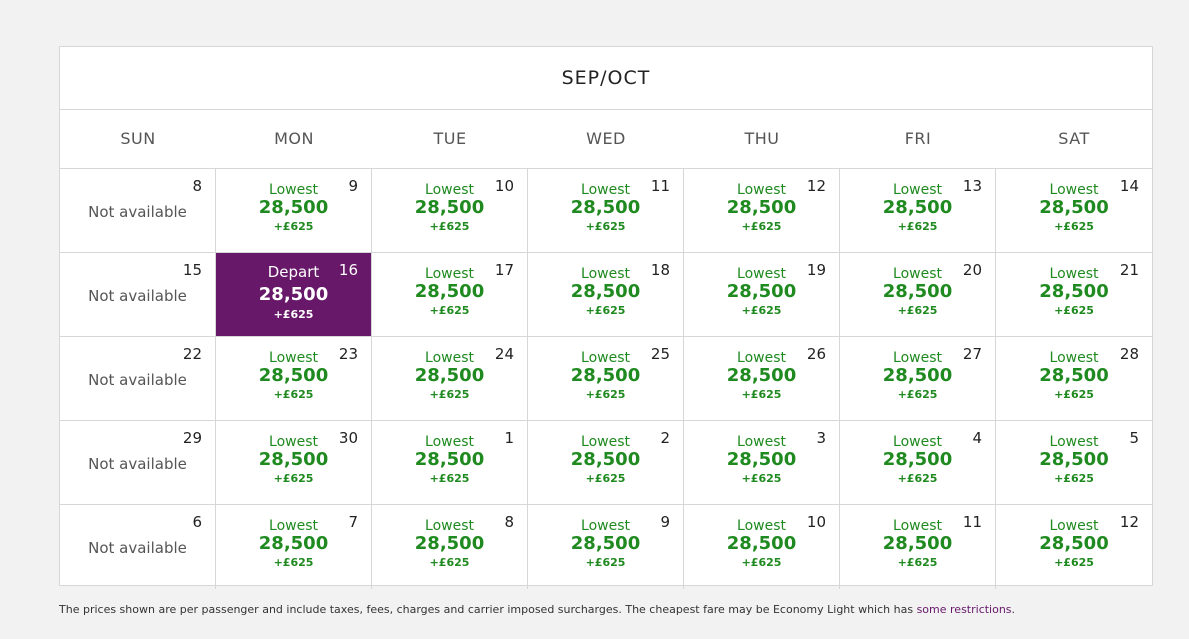 The width and height of the screenshot is (1189, 639). I want to click on day-cell: 20 Lowest 28,500 +£625, so click(918, 295).